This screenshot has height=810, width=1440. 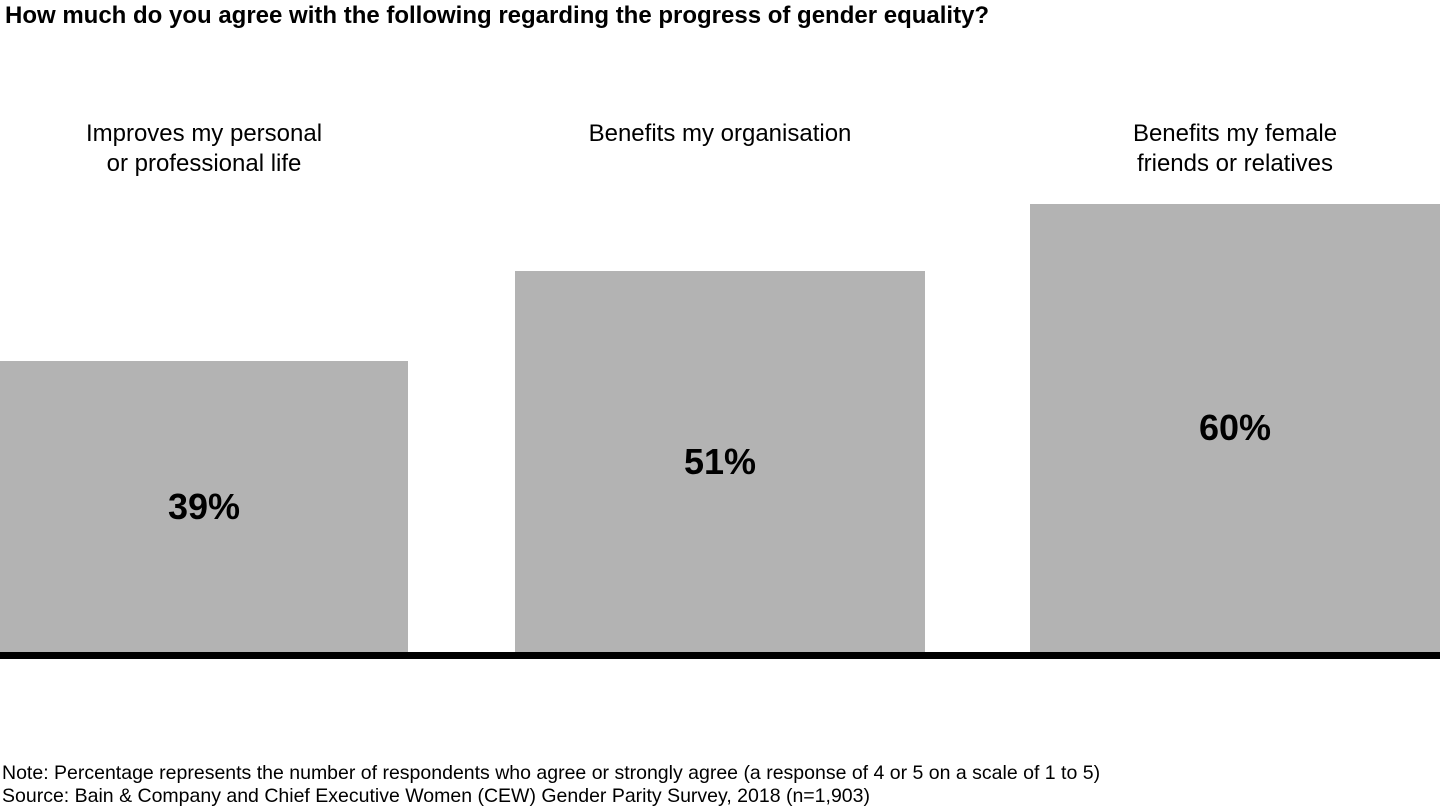 I want to click on value-label-personal-life: 39%, so click(x=204, y=506).